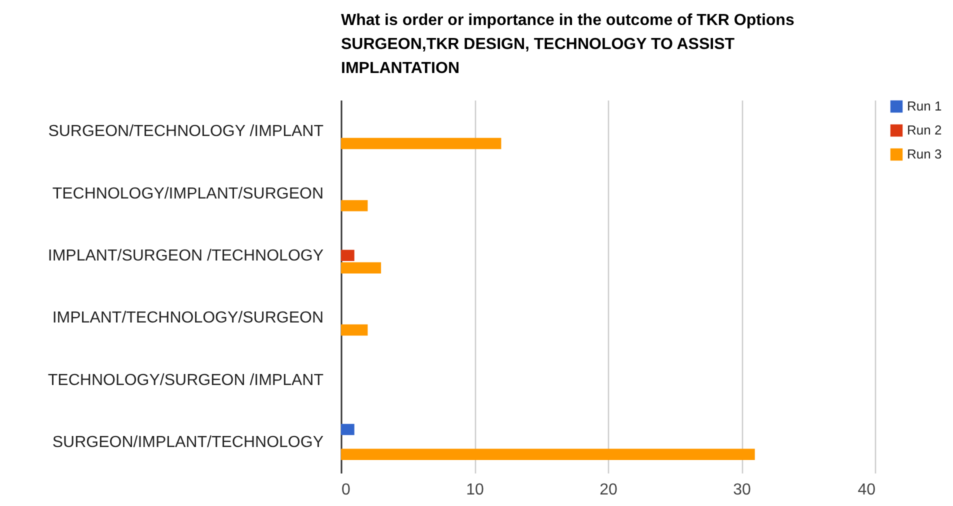  Describe the element at coordinates (188, 318) in the screenshot. I see `y-tick-label: IMPLANT/TECHNOLOGY/SURGEON` at that location.